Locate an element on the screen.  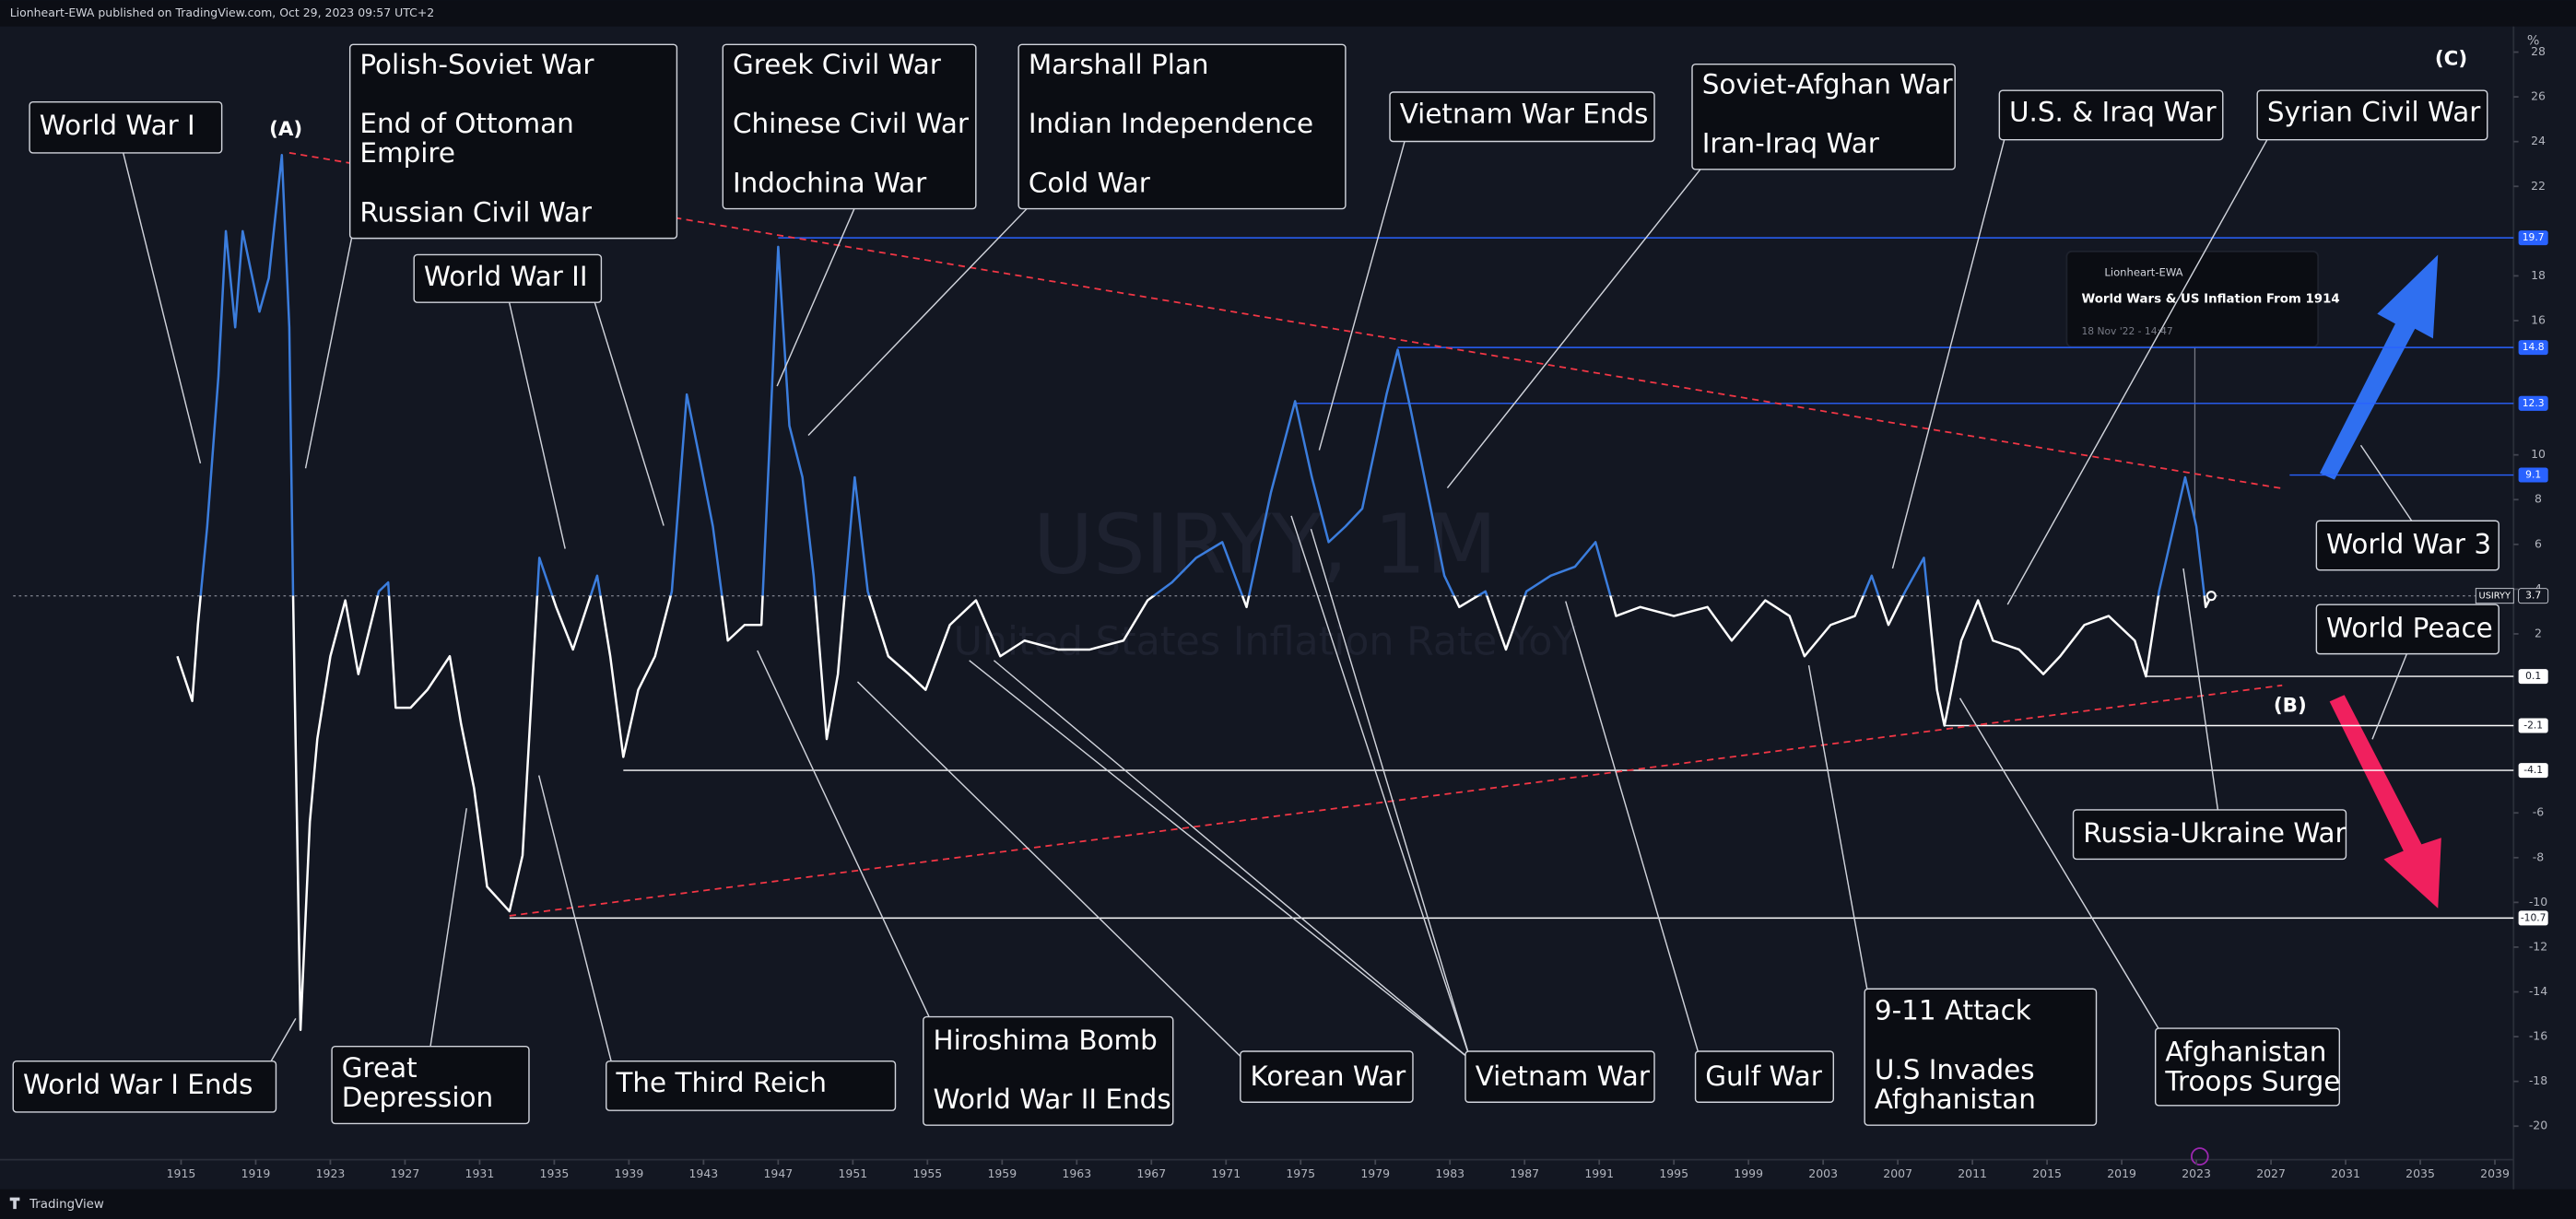
callout-text: Afghanistan is located at coordinates (2245, 1052).